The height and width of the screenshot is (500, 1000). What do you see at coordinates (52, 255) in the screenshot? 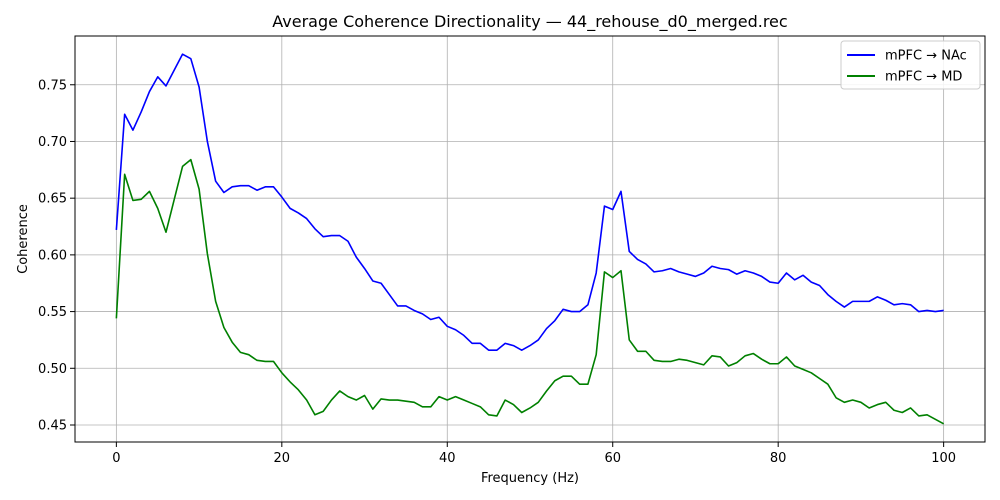
I see `y-tick-label: 0.60` at bounding box center [52, 255].